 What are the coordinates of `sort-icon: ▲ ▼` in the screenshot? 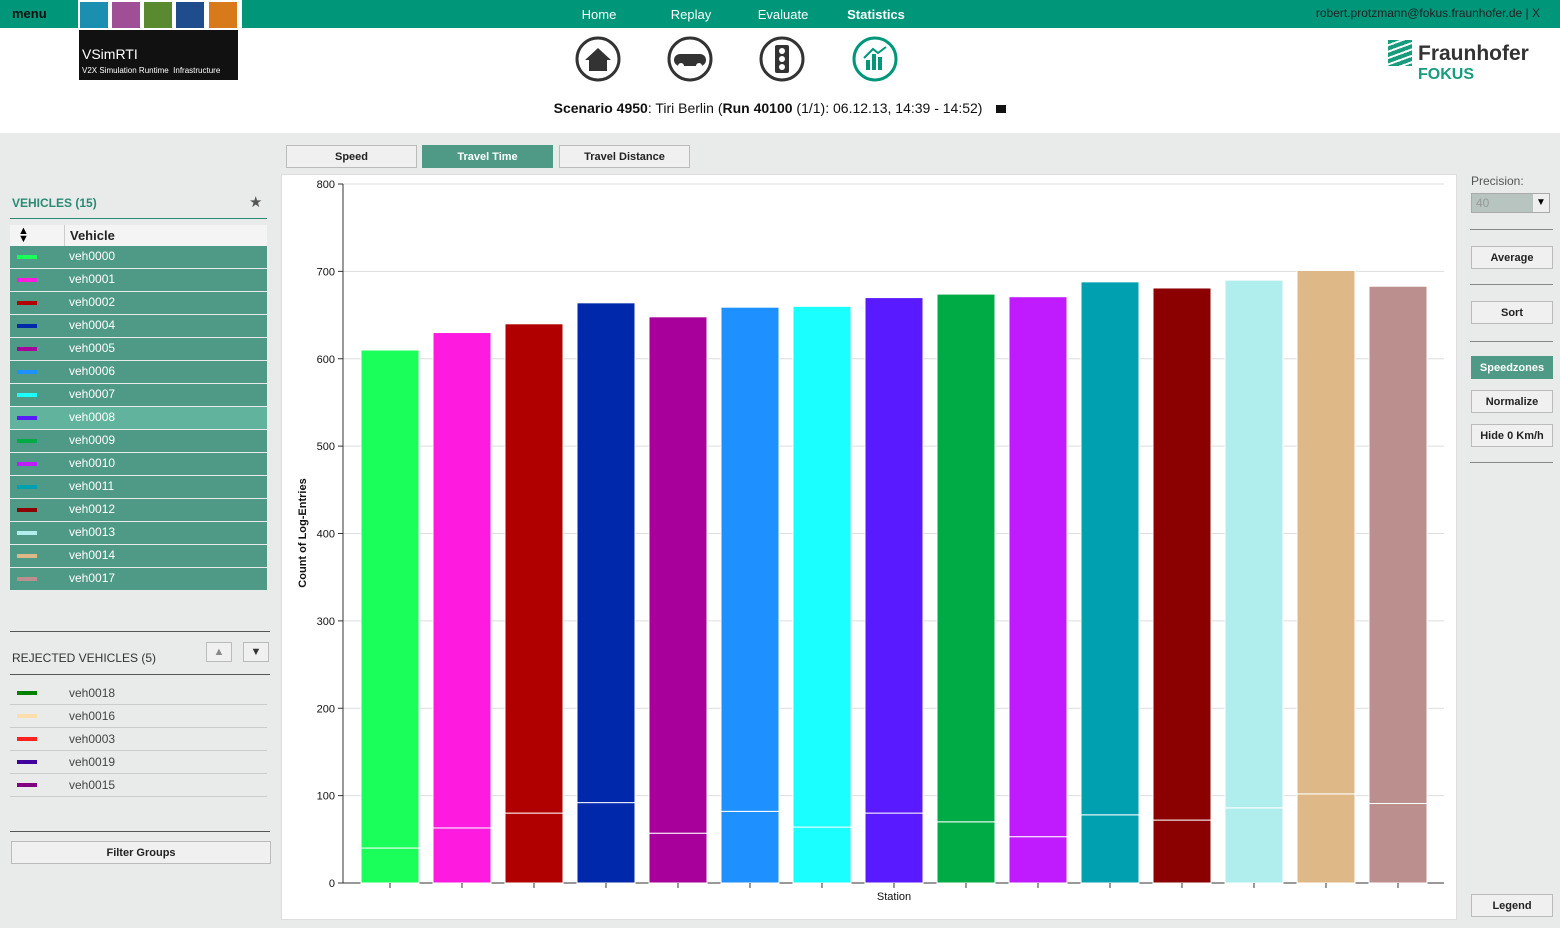 It's located at (23, 235).